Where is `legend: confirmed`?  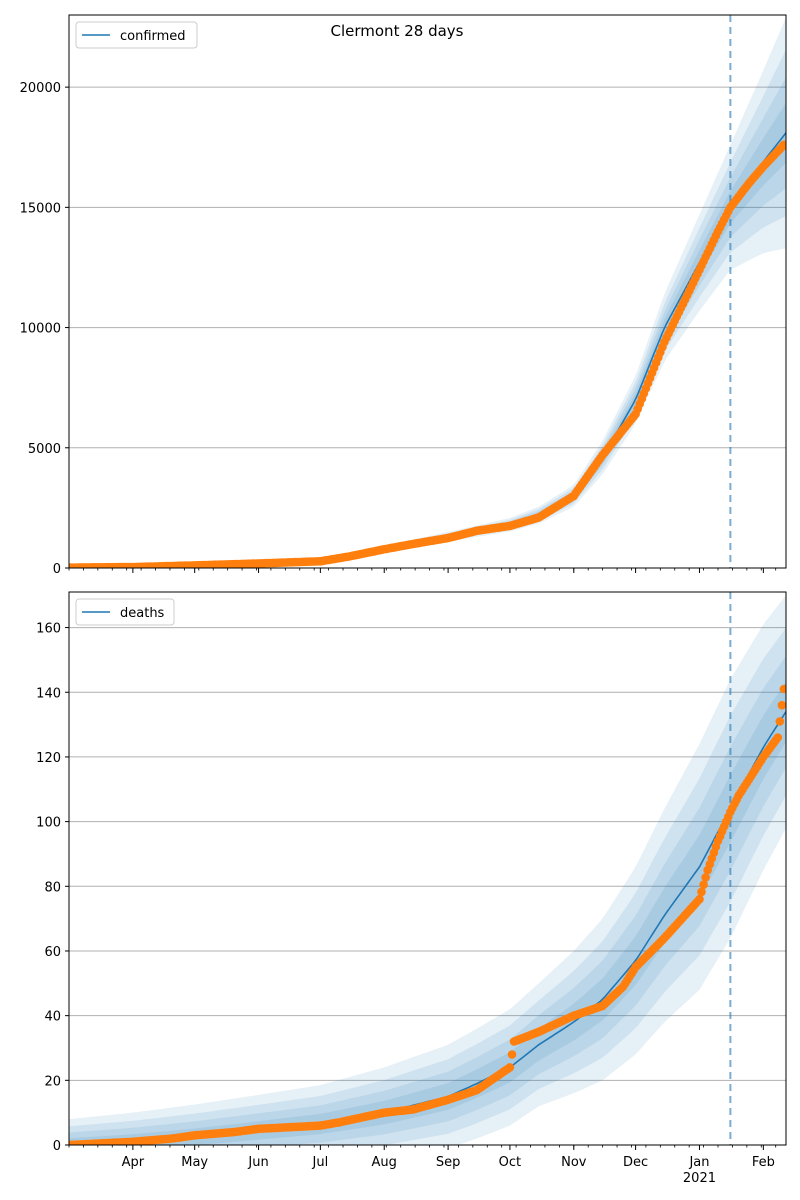 legend: confirmed is located at coordinates (136, 35).